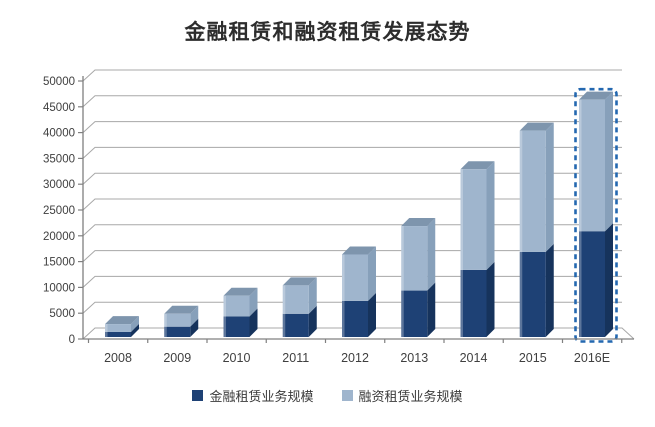 The image size is (655, 427). What do you see at coordinates (118, 358) in the screenshot?
I see `svg-text: 2008` at bounding box center [118, 358].